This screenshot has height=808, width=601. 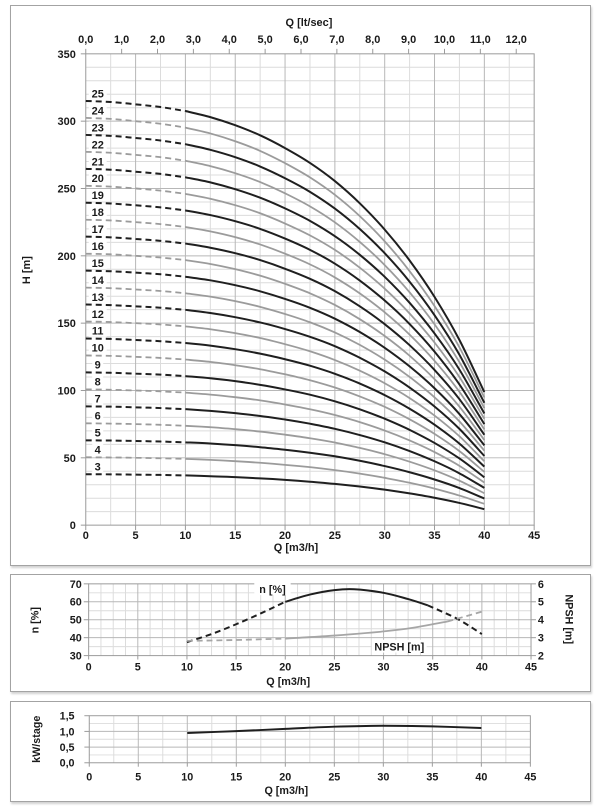 I want to click on stage-label: 3, so click(x=98, y=467).